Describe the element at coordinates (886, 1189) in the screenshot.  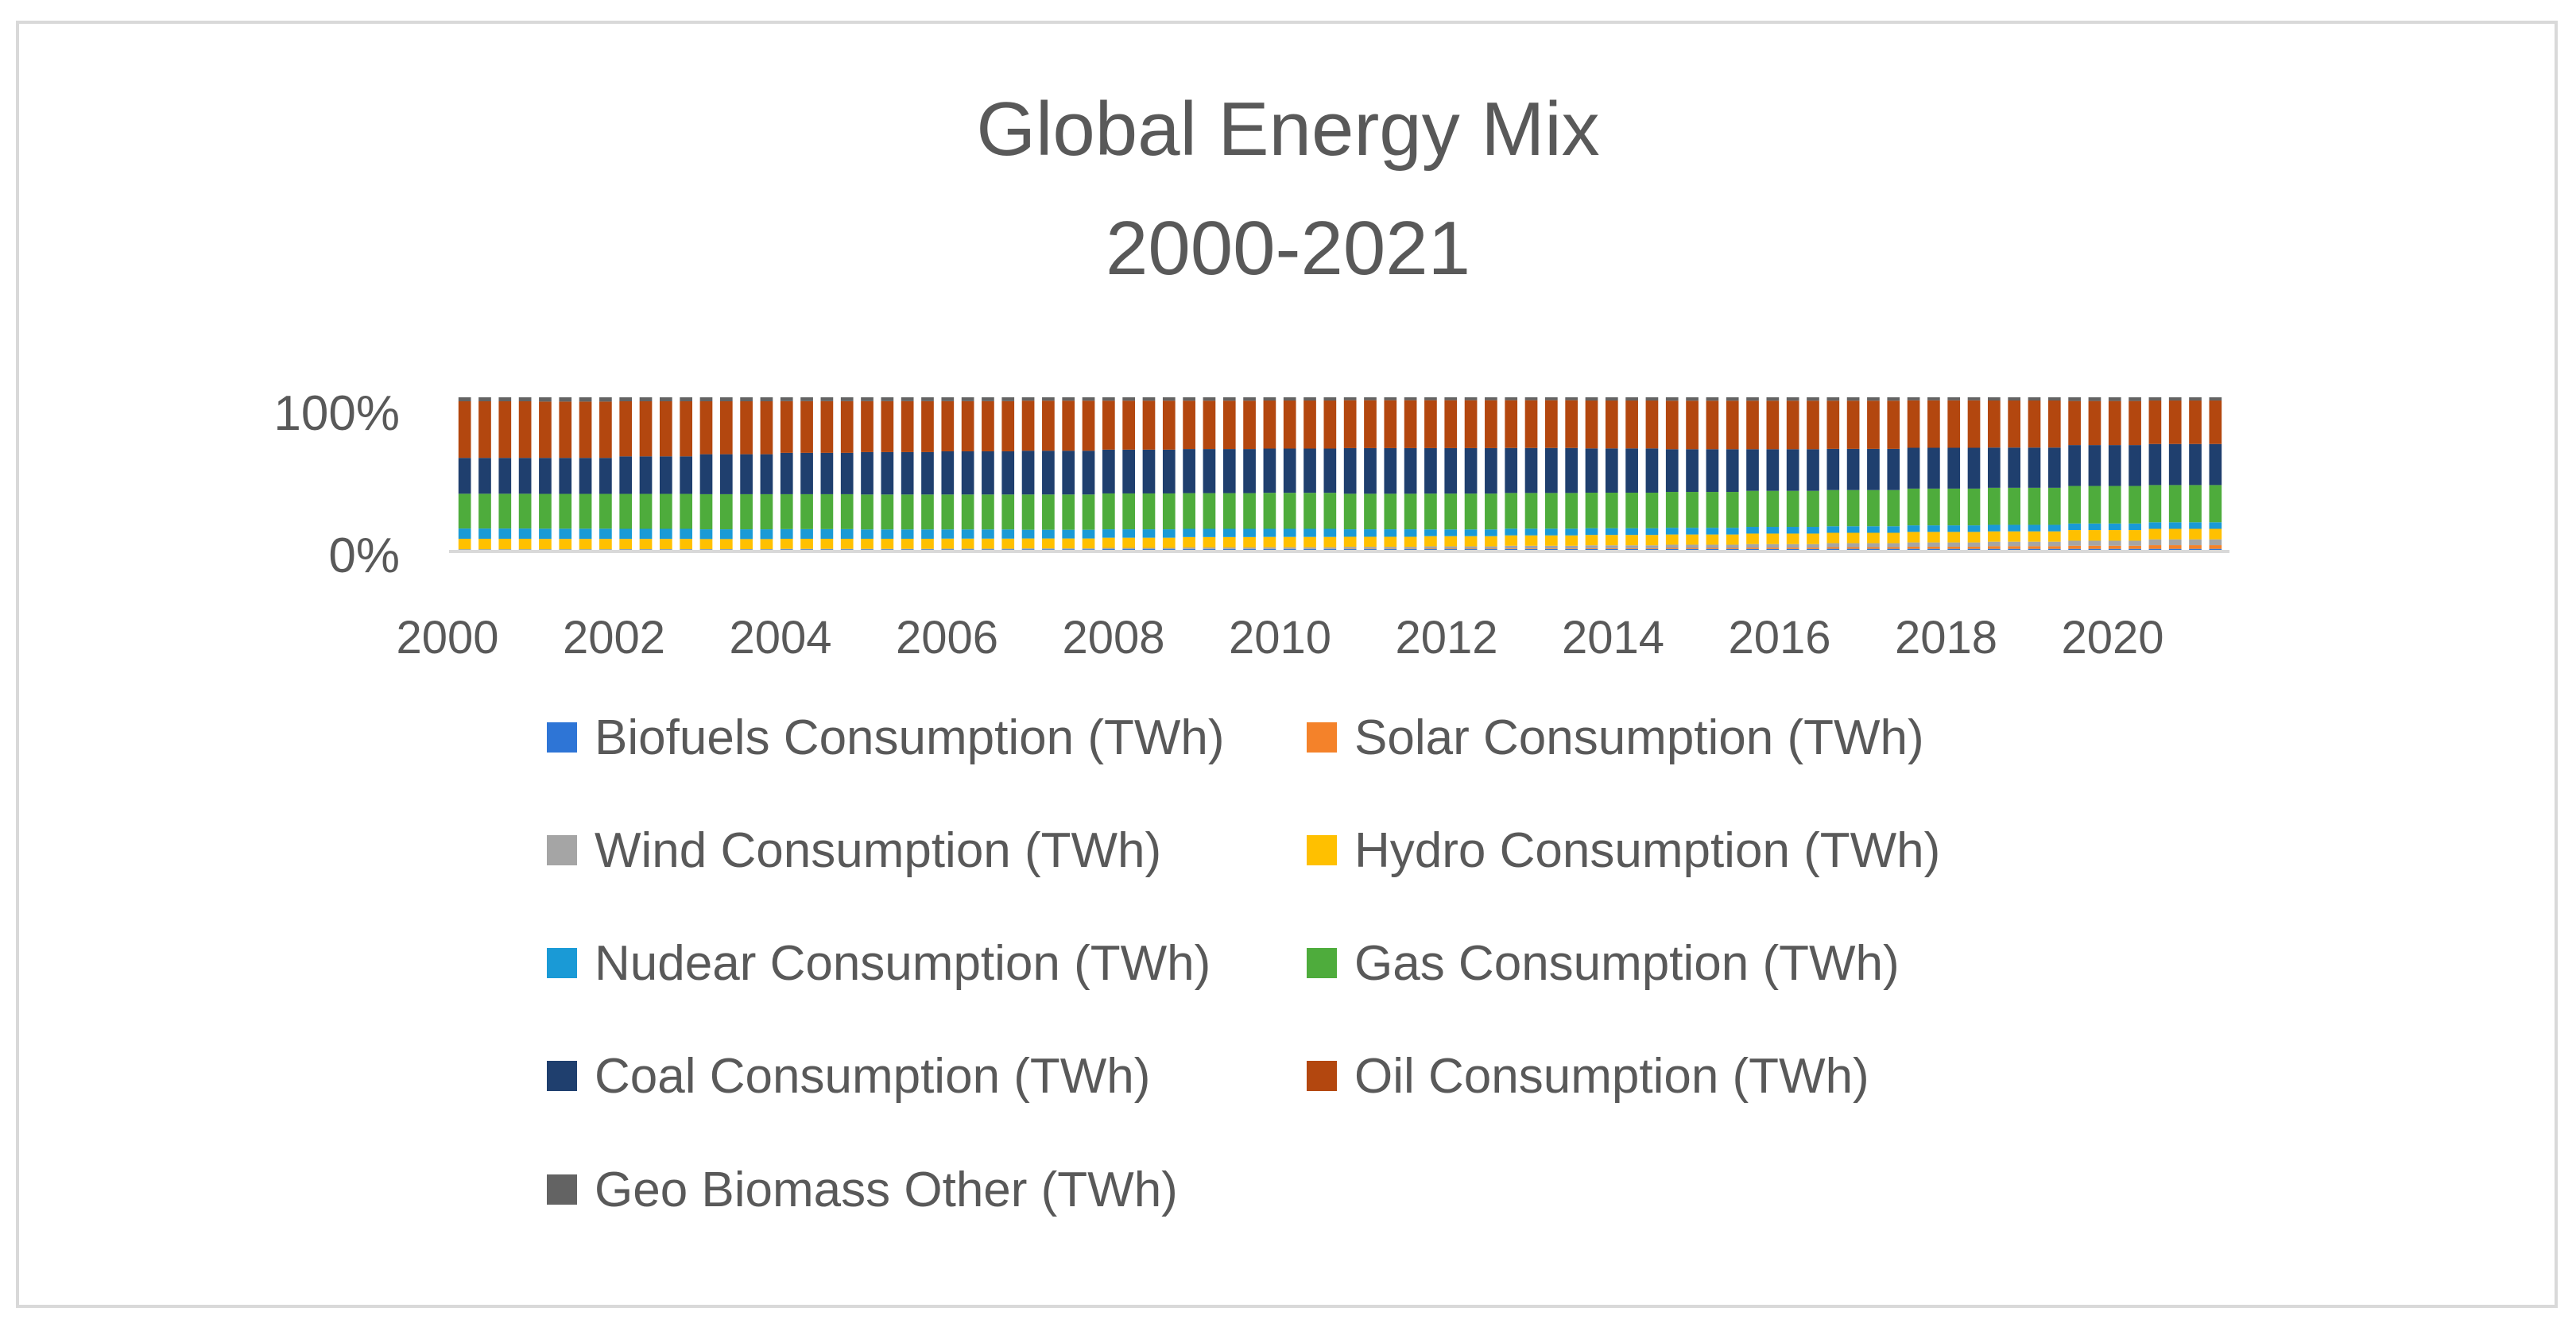
I see `legend-label: Geo Biomass Other (TWh)` at that location.